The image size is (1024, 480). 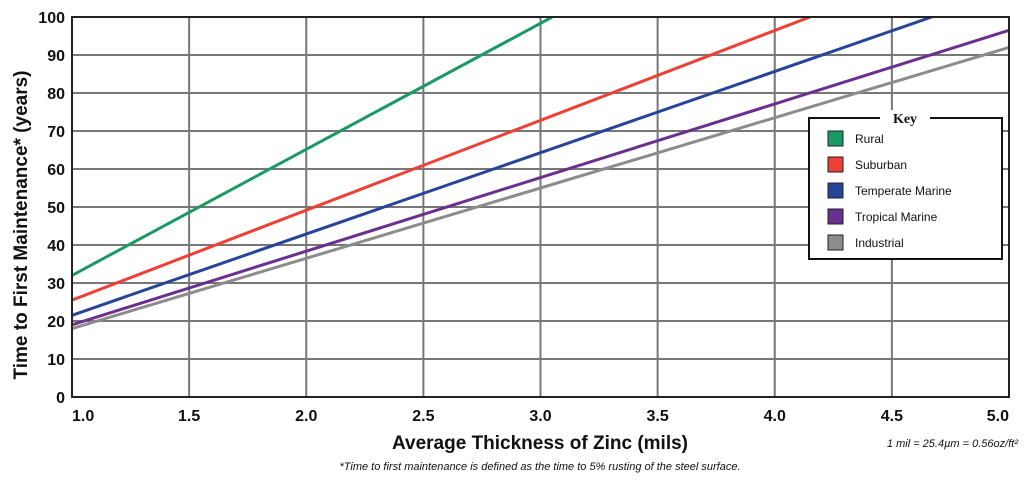 I want to click on x-tick-labels: 1.0 1.5 2.0 2.5 3.0 3.5 4.0 4.5 5.0, so click(x=540, y=416).